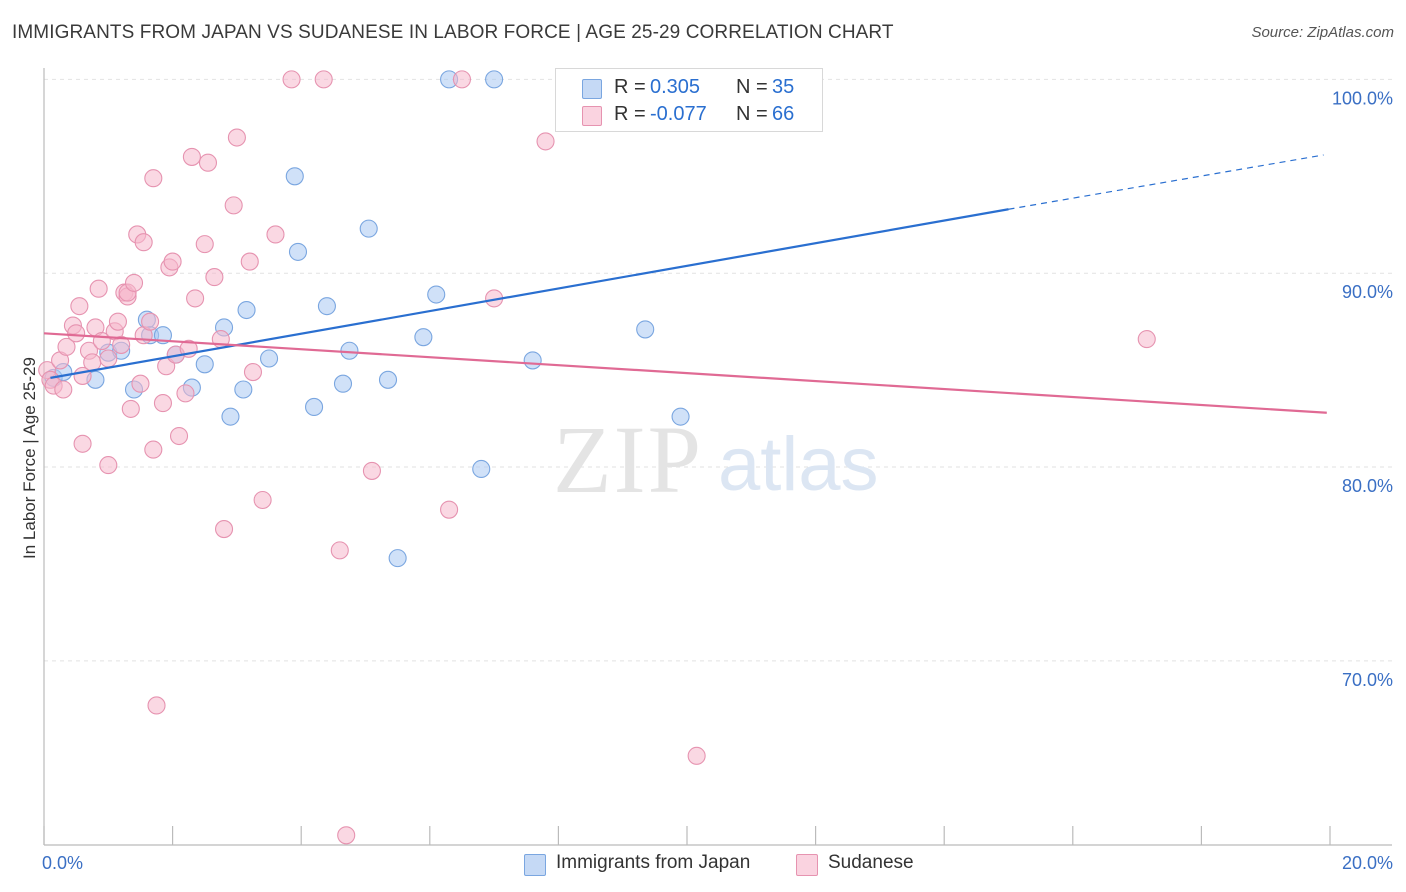  Describe the element at coordinates (653, 862) in the screenshot. I see `bottom-legend-label-japan: Immigrants from Japan` at that location.